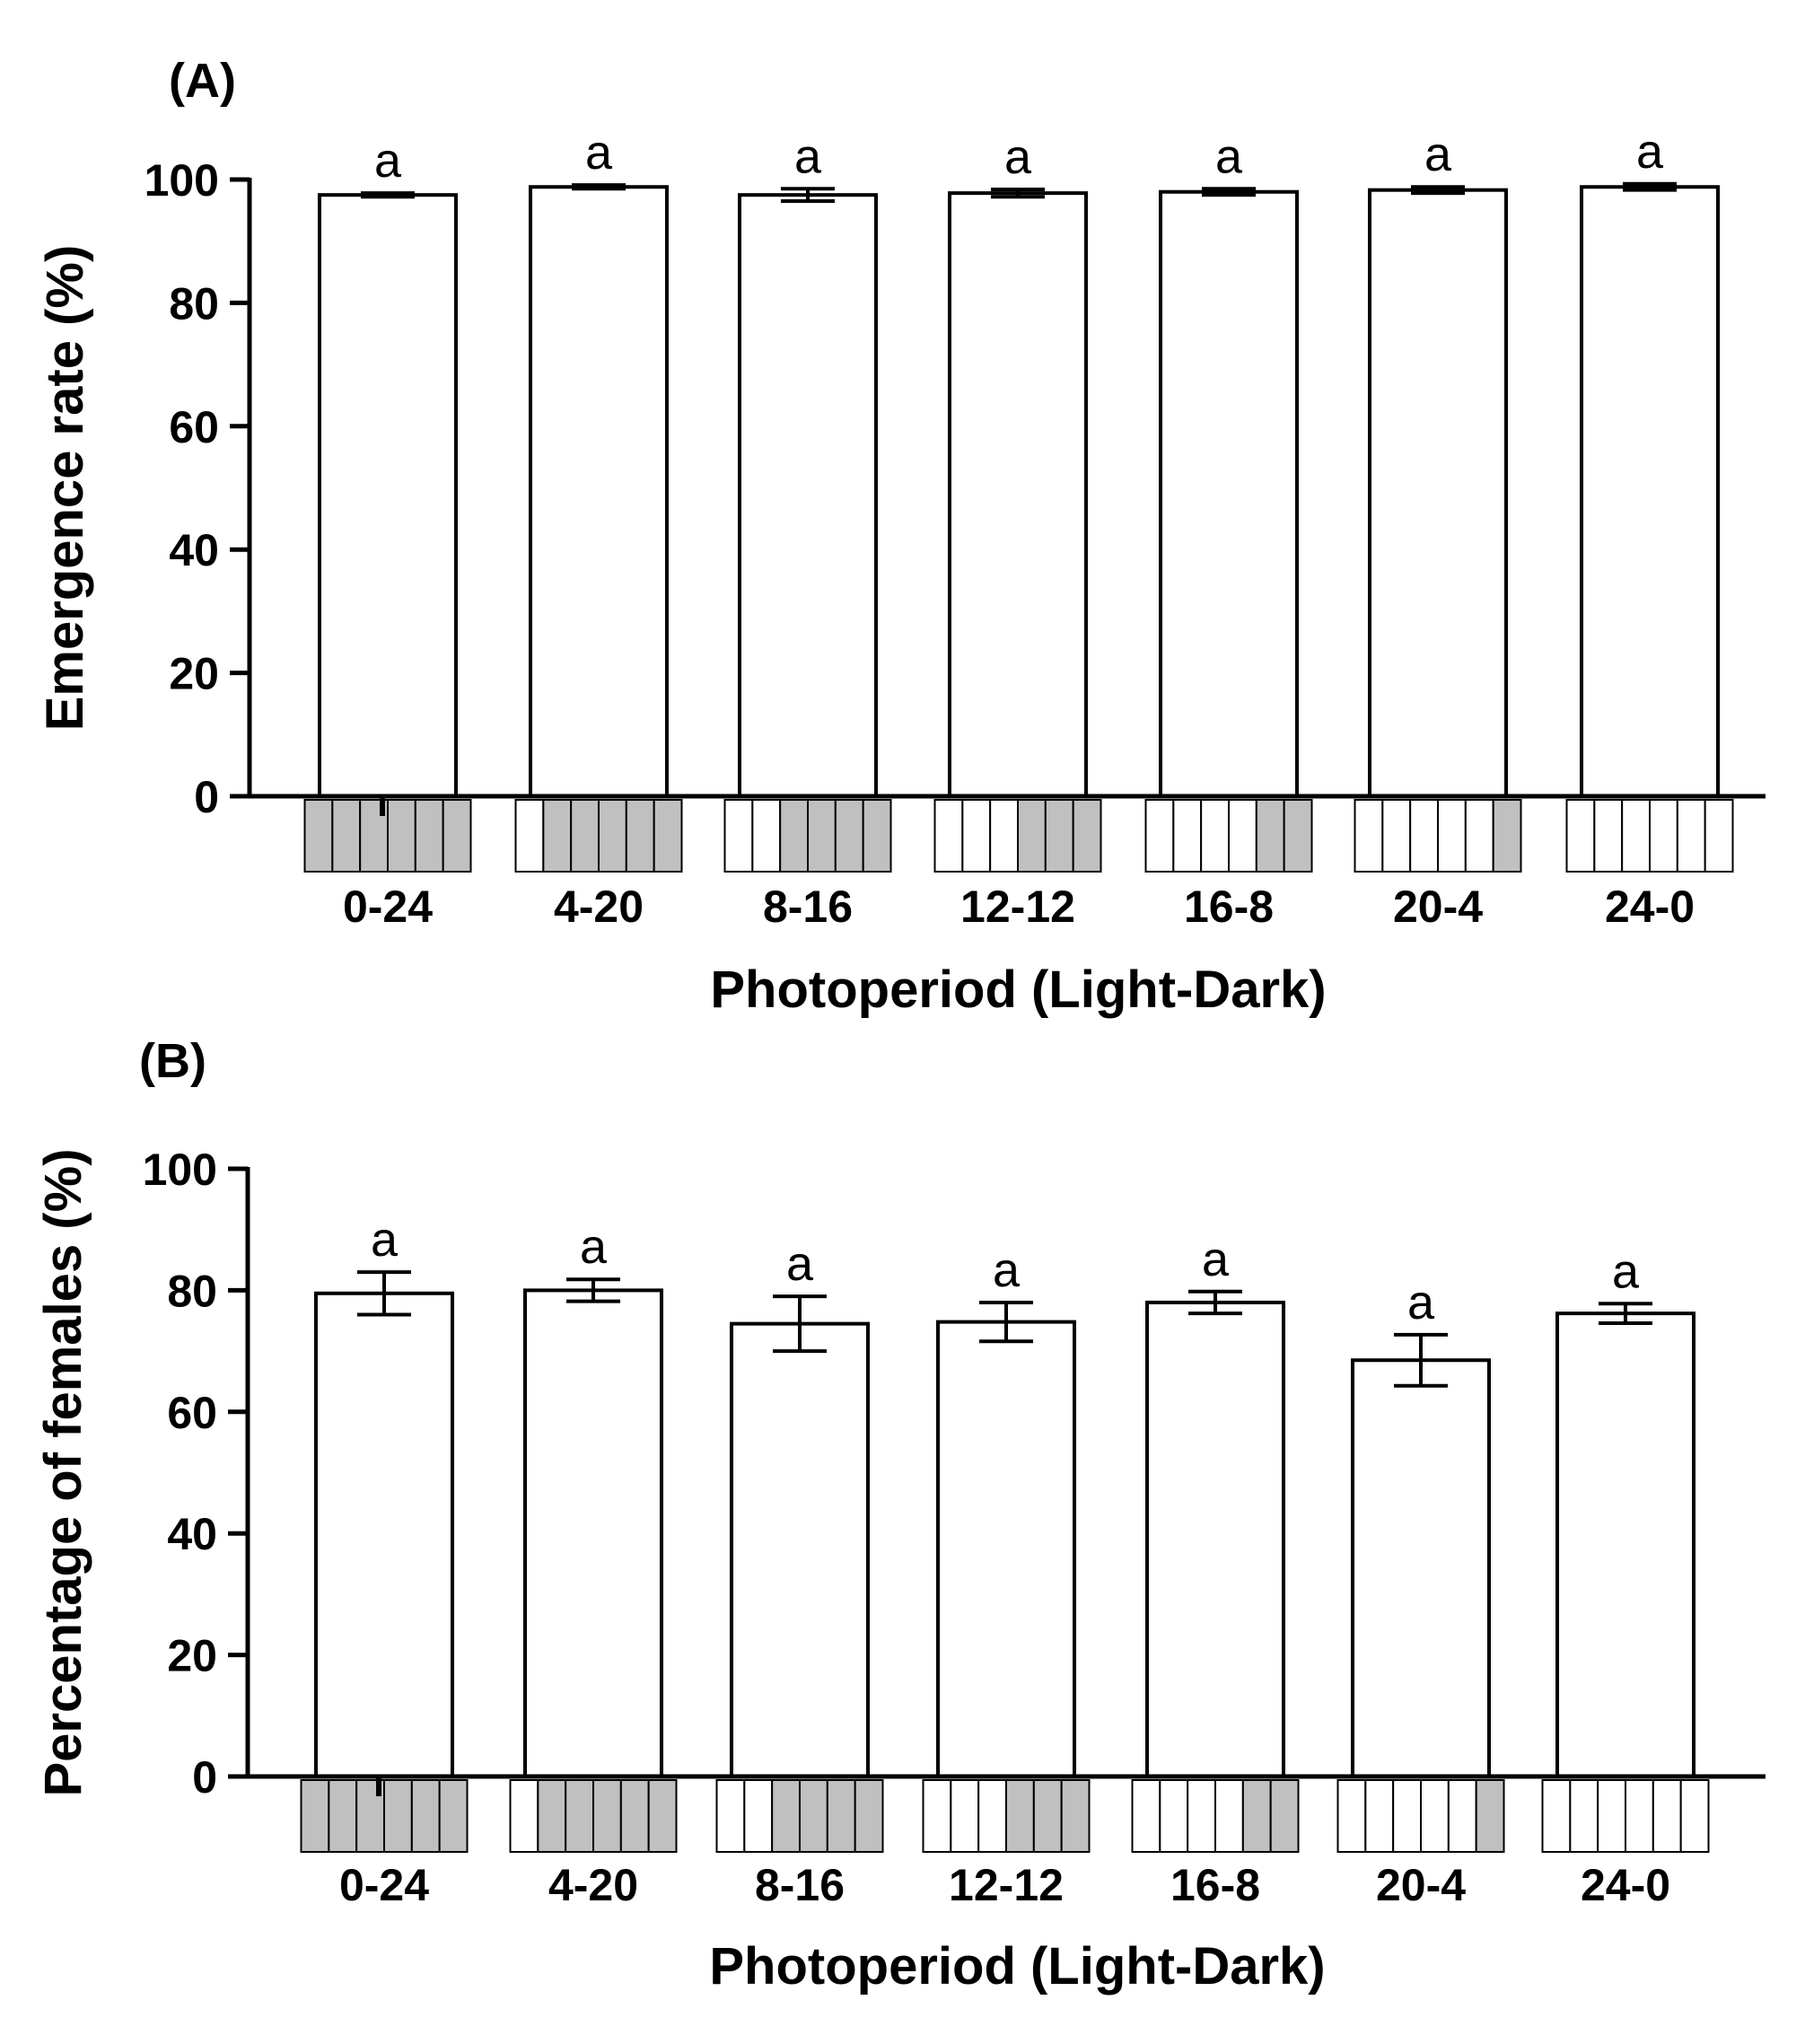  Describe the element at coordinates (205, 1777) in the screenshot. I see `y-tick-label: 0` at that location.